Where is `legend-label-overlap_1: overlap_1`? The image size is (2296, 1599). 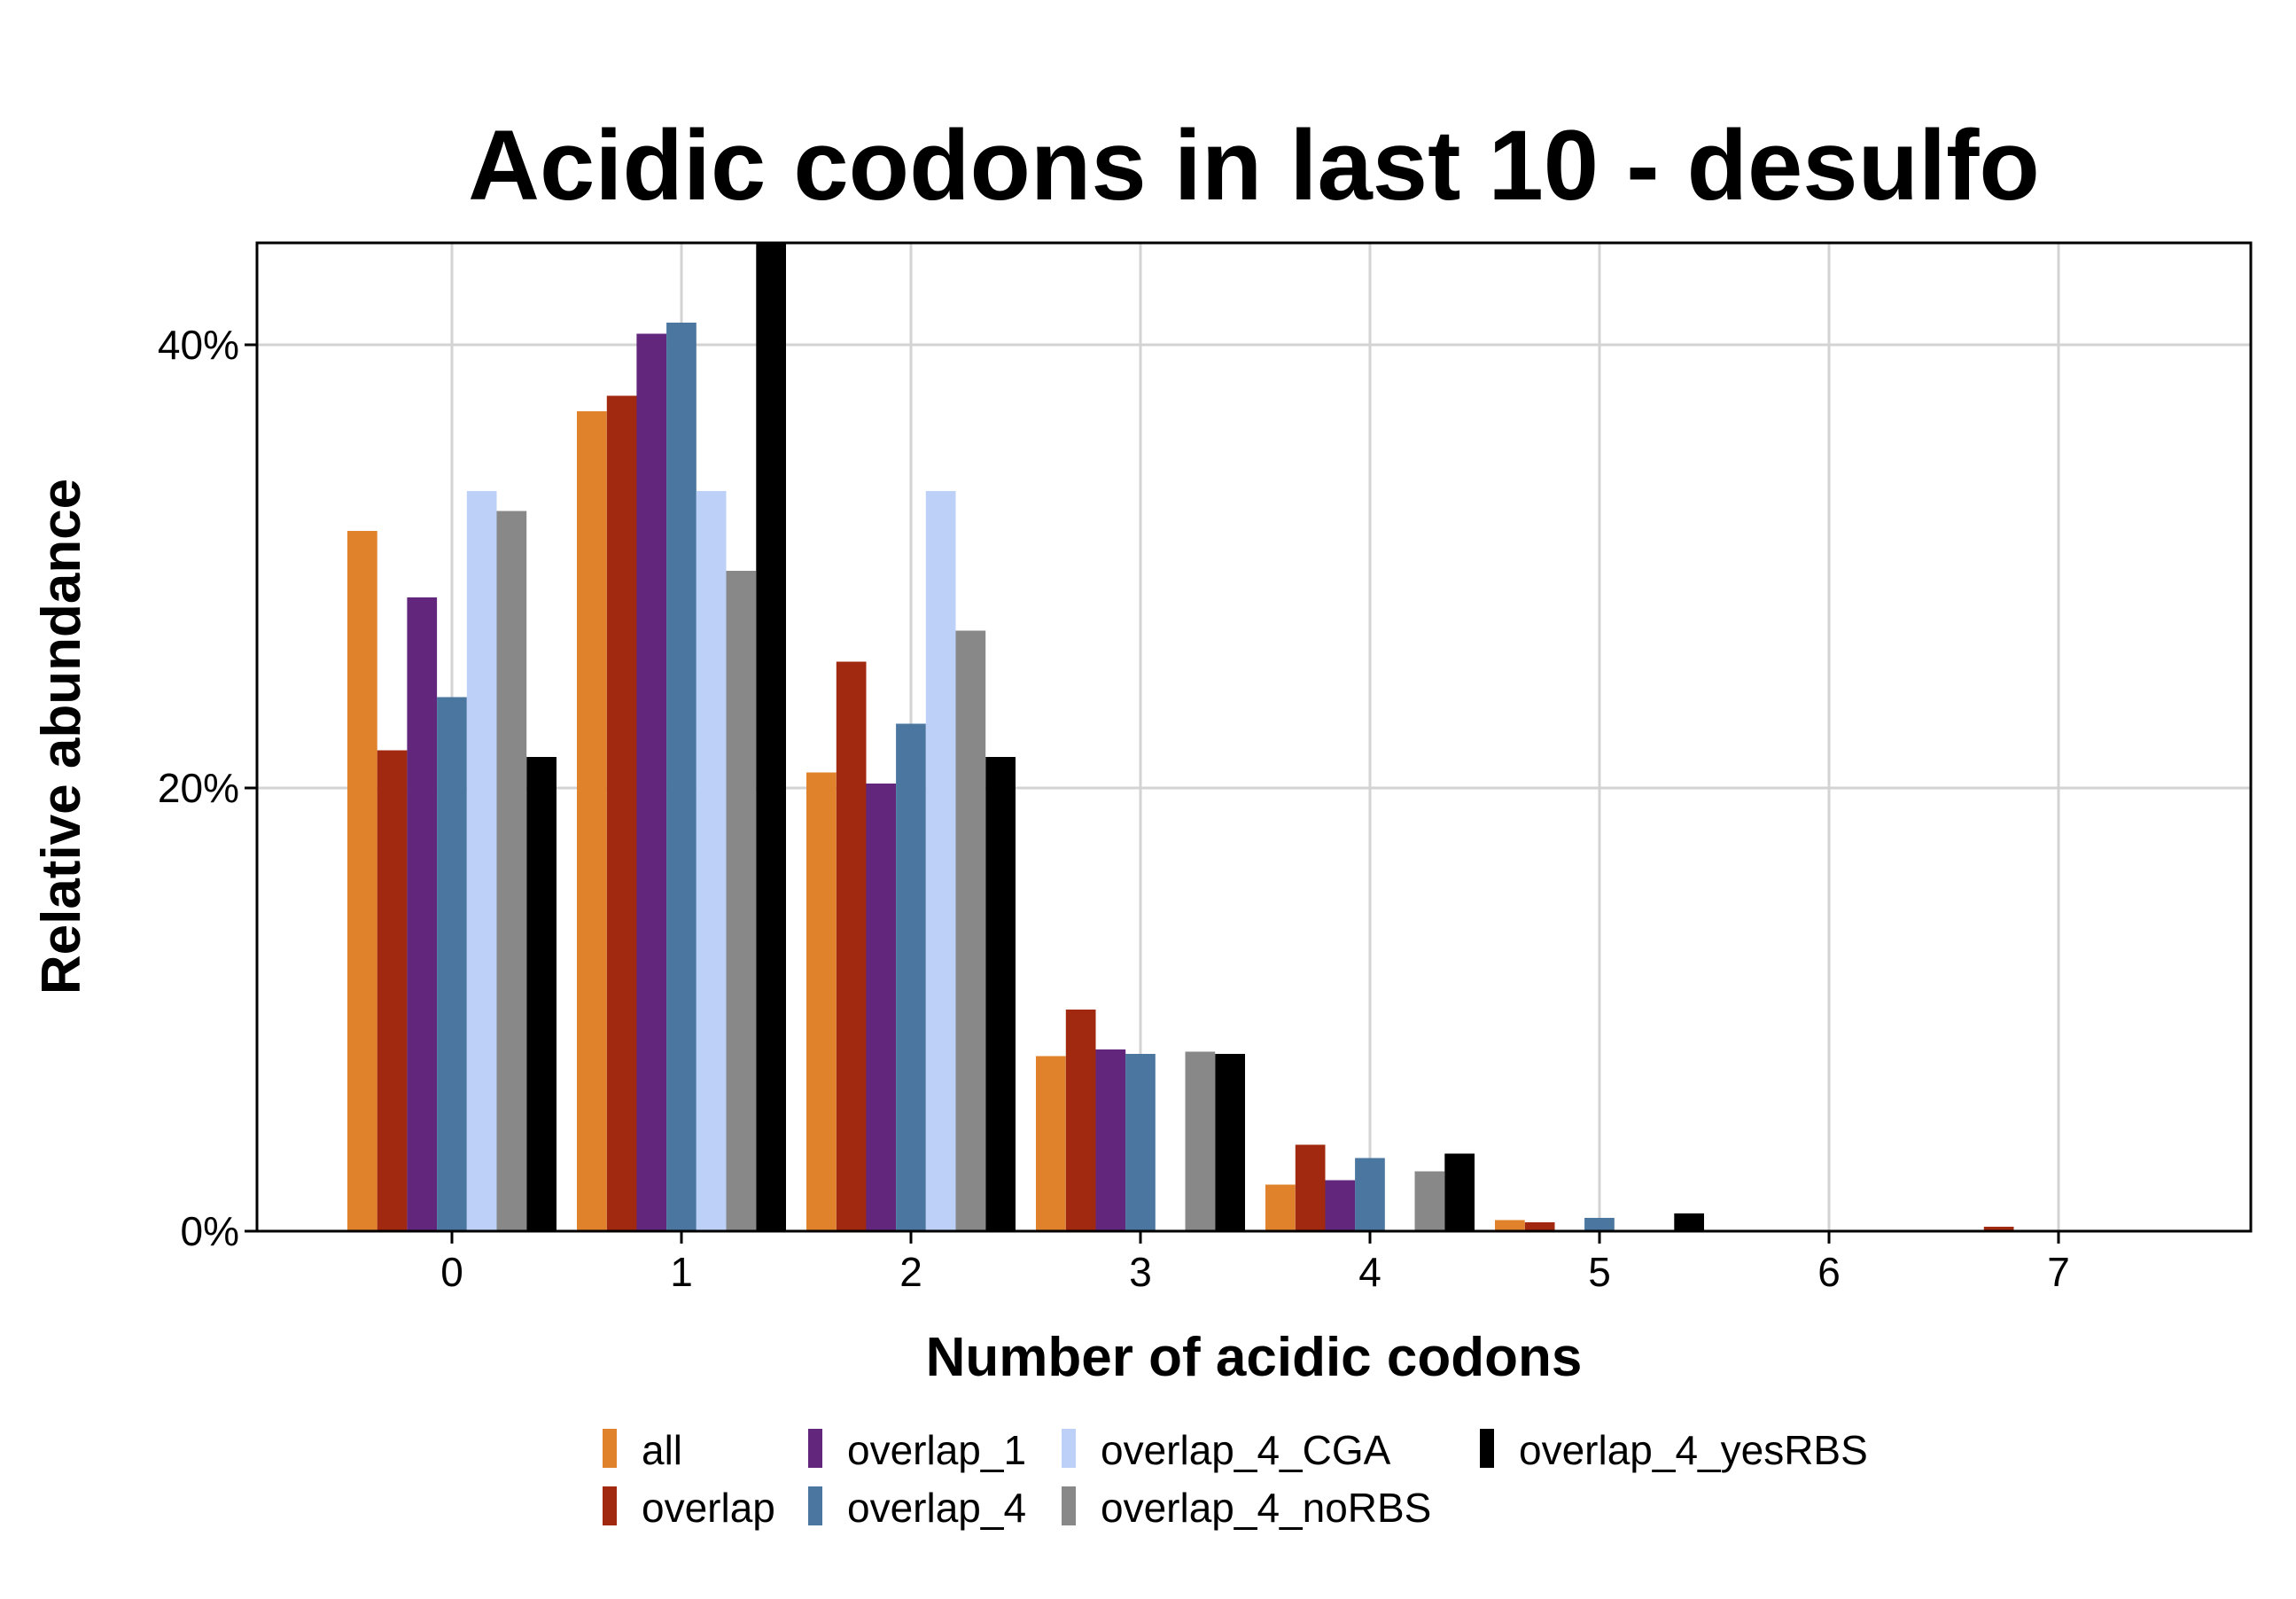 legend-label-overlap_1: overlap_1 is located at coordinates (936, 1450).